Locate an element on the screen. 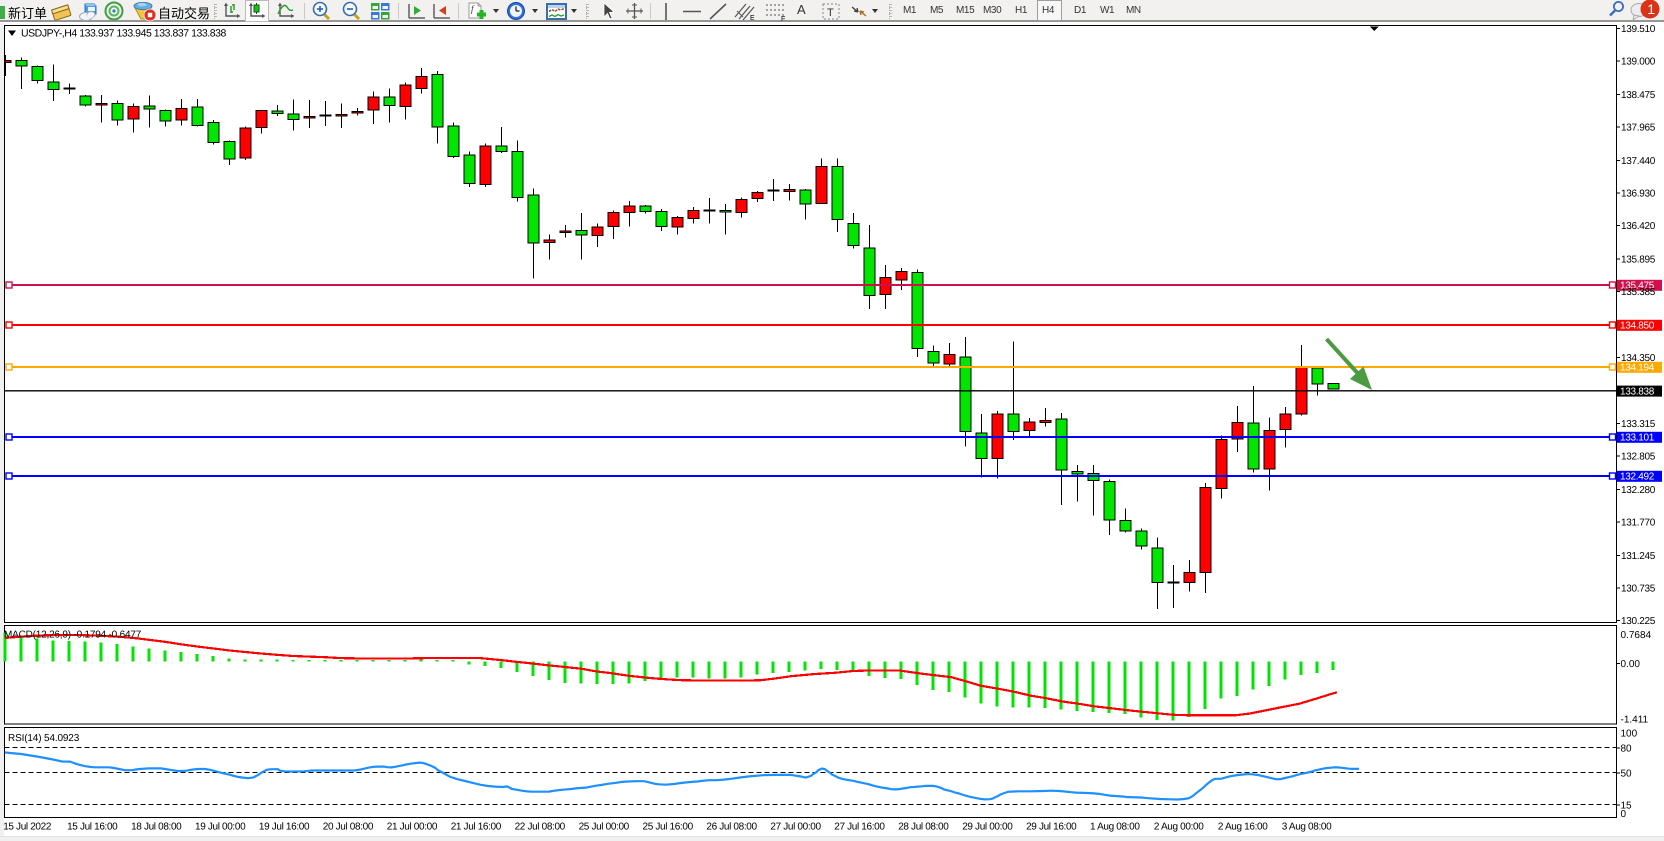  svg-text: 19 Jul 00:00 is located at coordinates (220, 827).